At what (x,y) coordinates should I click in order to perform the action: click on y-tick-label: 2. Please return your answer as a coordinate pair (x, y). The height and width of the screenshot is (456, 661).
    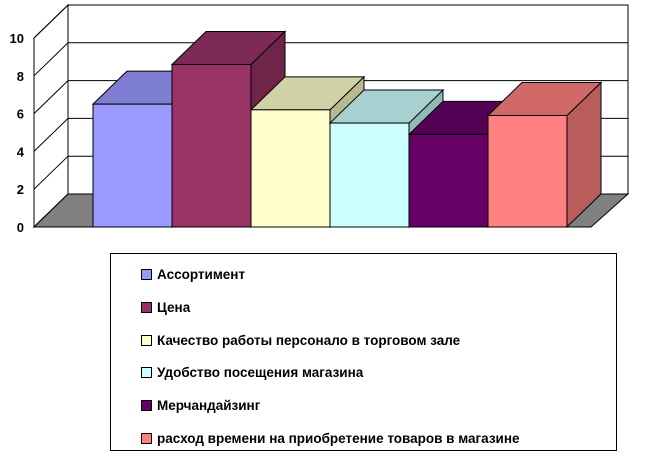
    Looking at the image, I should click on (20, 189).